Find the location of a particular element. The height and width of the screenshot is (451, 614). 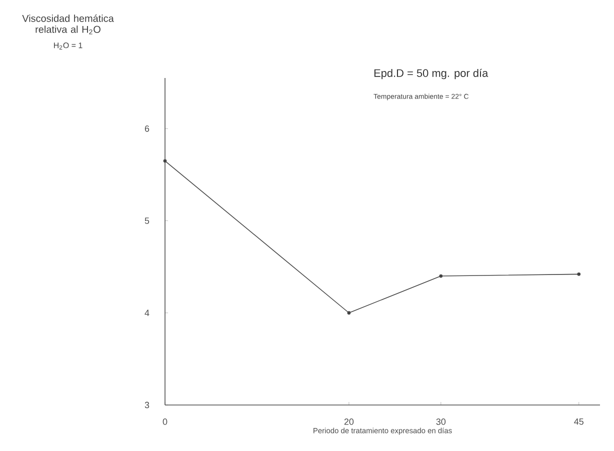

x-tick-label: 0 is located at coordinates (165, 421).